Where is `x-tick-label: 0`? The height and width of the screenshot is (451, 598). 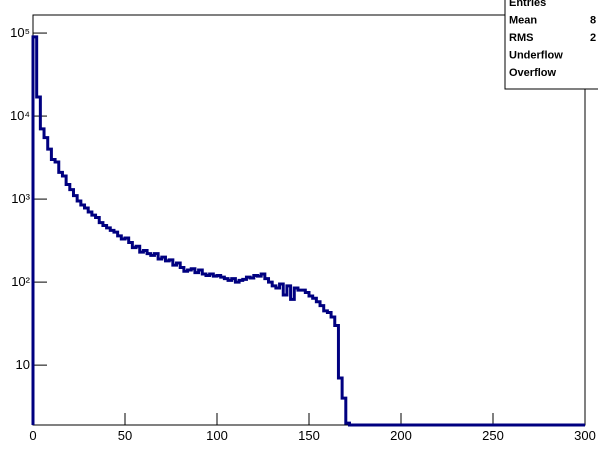 x-tick-label: 0 is located at coordinates (32, 435).